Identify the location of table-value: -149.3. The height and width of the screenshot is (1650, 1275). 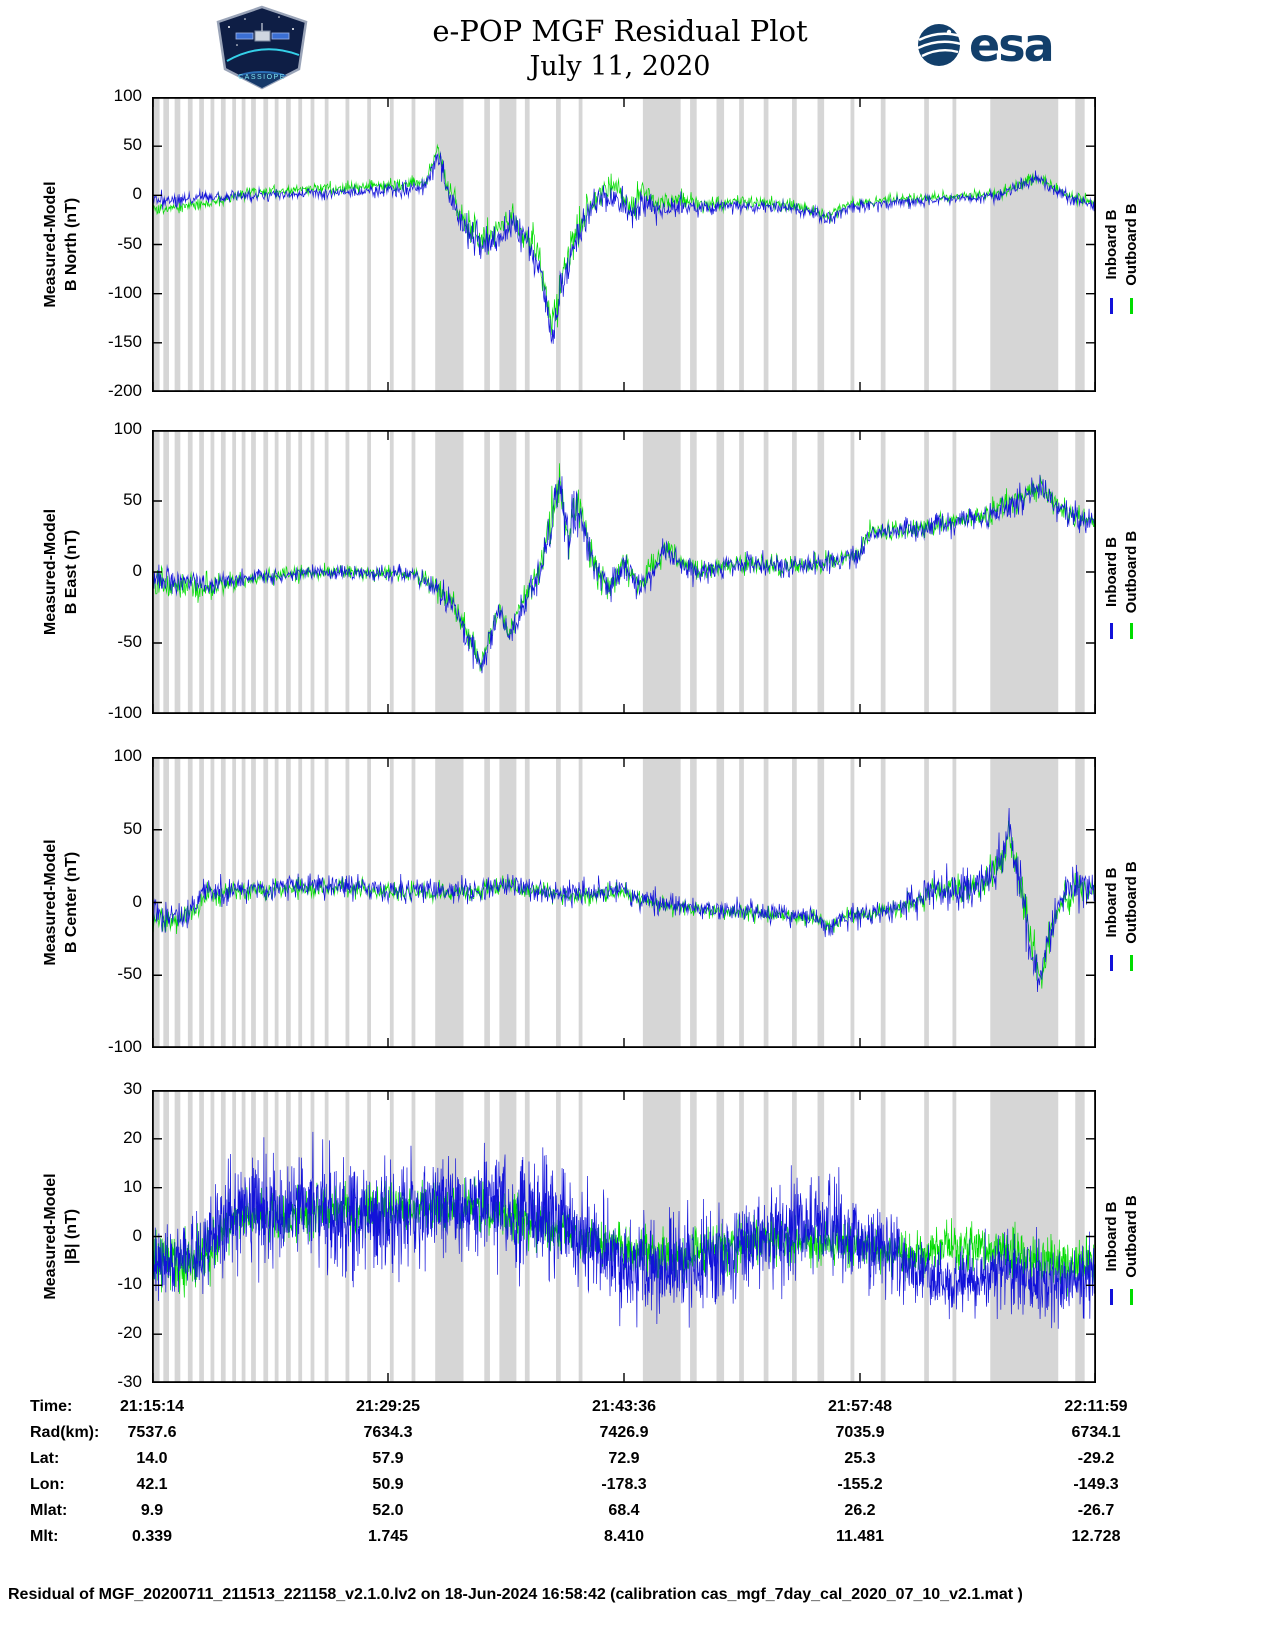
(1096, 1484).